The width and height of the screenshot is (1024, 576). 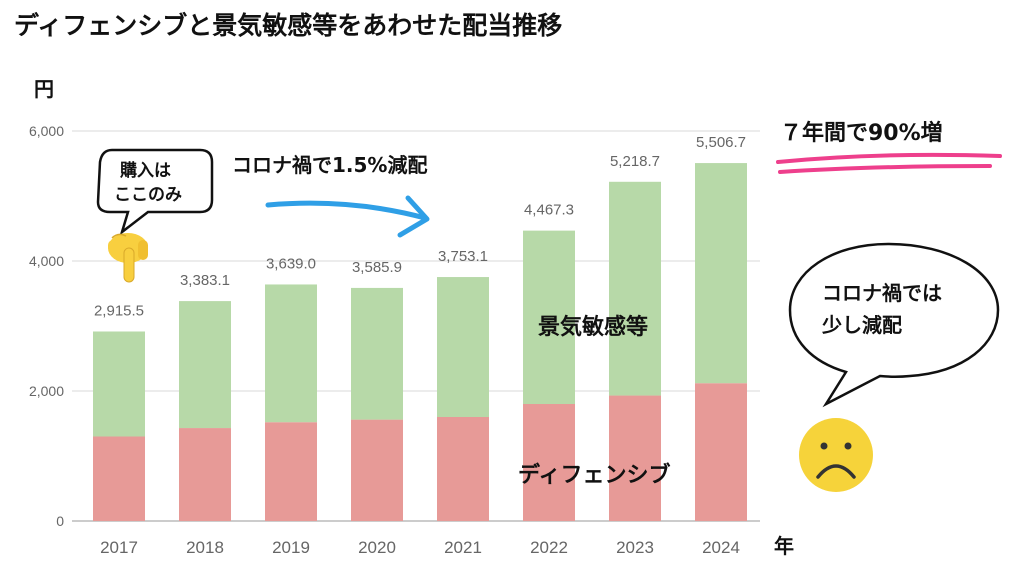 I want to click on corona-cut-text: コロナ禍で1.5%減配, so click(x=329, y=165).